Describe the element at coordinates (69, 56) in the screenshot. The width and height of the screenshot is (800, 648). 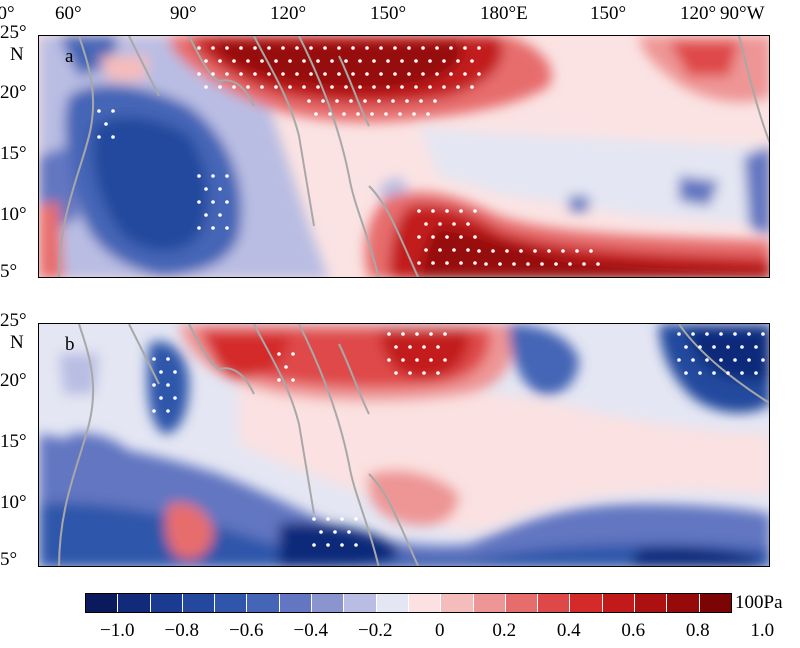
I see `panel-a-label: a` at that location.